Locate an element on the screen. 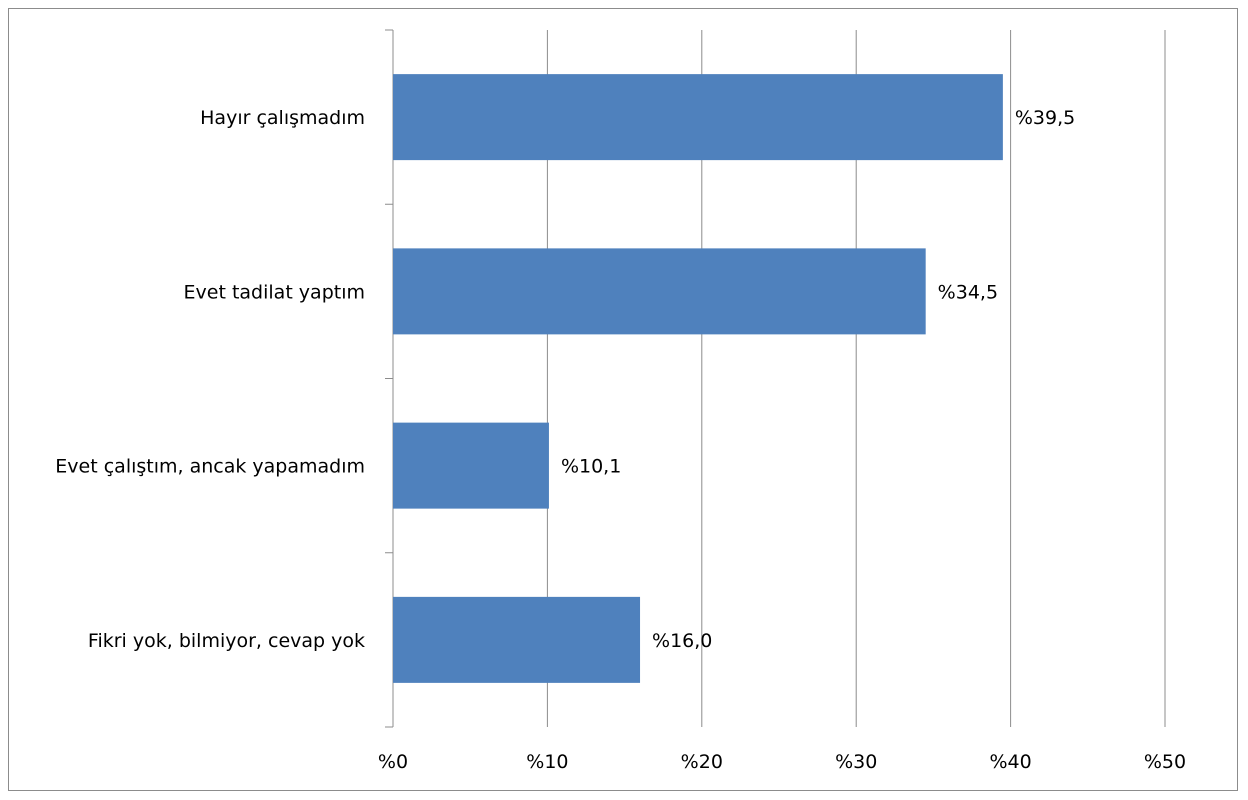 The image size is (1248, 800). x-tick-label: %30 is located at coordinates (856, 762).